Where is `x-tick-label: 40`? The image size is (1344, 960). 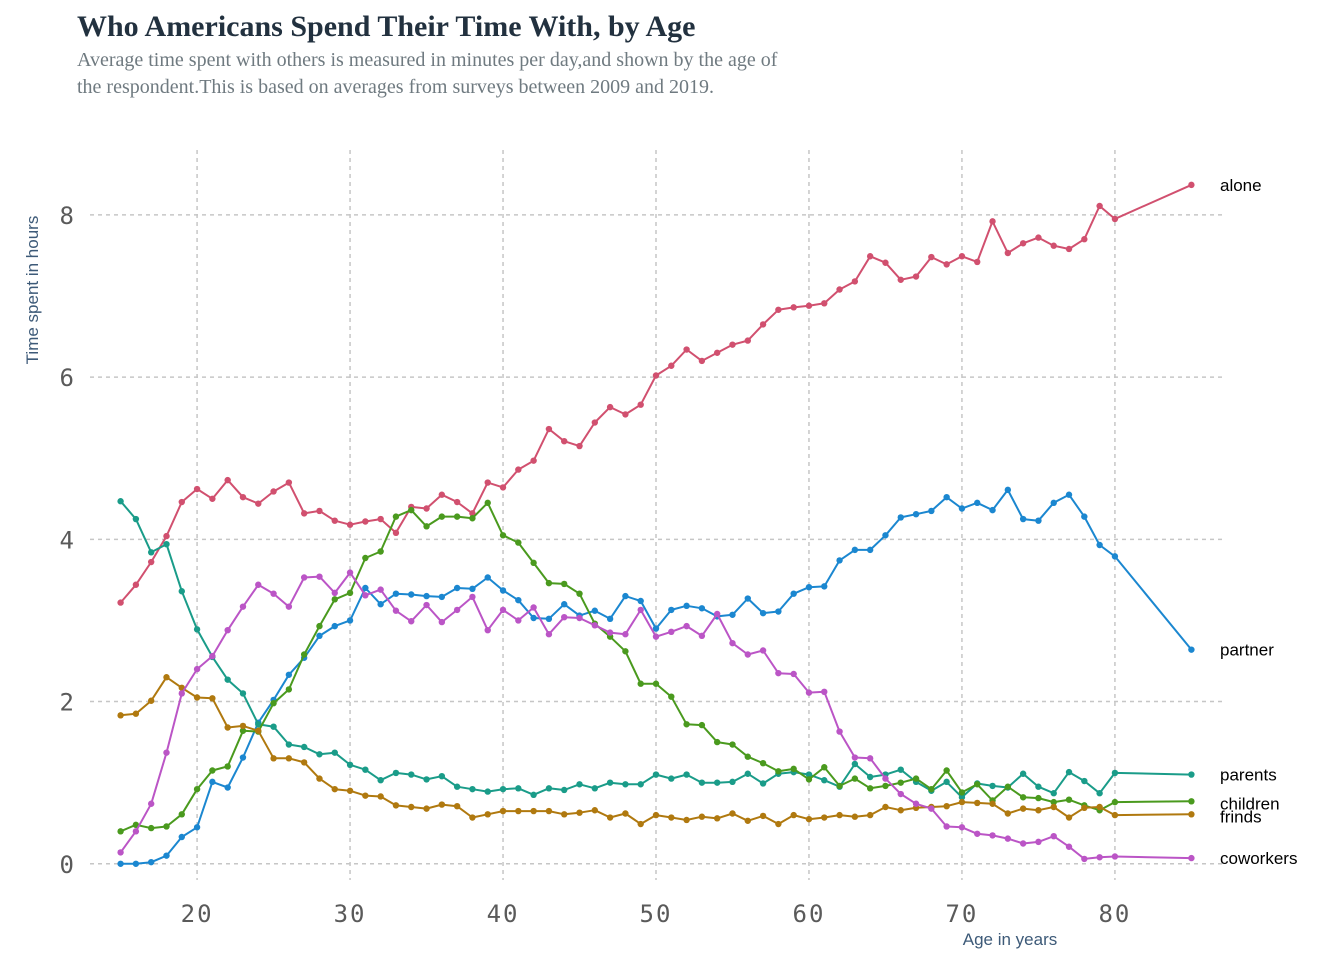 x-tick-label: 40 is located at coordinates (503, 914).